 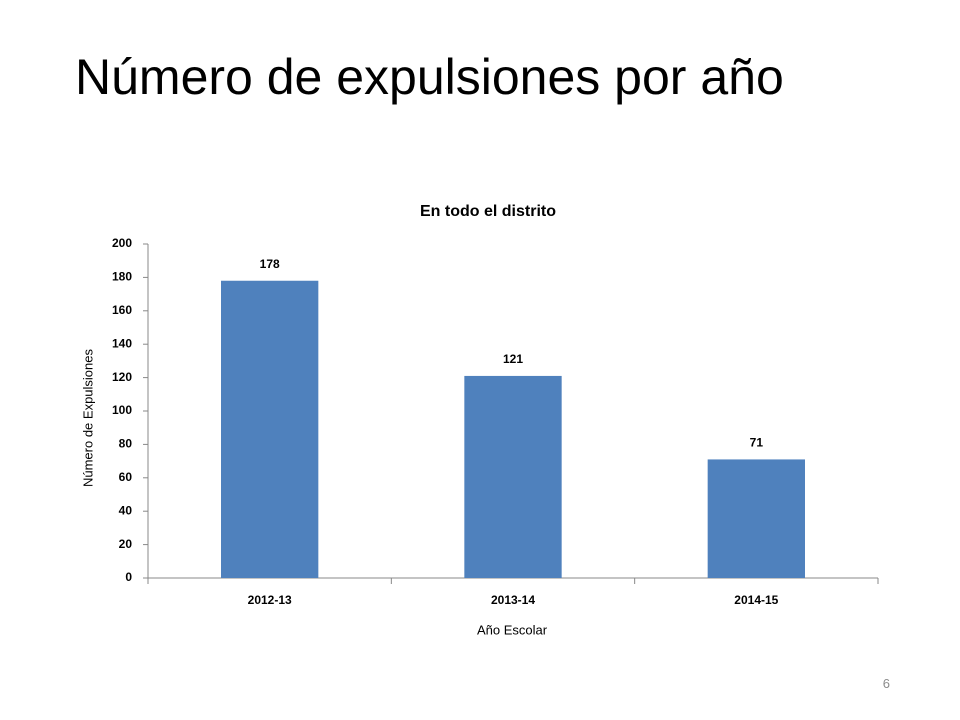 What do you see at coordinates (126, 544) in the screenshot?
I see `y-tick-label: 20` at bounding box center [126, 544].